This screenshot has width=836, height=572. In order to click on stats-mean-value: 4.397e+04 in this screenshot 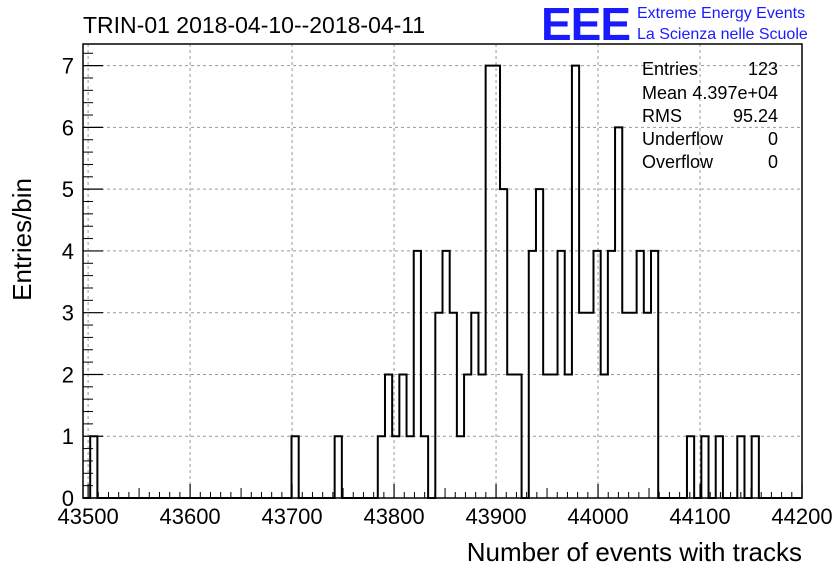, I will do `click(735, 93)`.